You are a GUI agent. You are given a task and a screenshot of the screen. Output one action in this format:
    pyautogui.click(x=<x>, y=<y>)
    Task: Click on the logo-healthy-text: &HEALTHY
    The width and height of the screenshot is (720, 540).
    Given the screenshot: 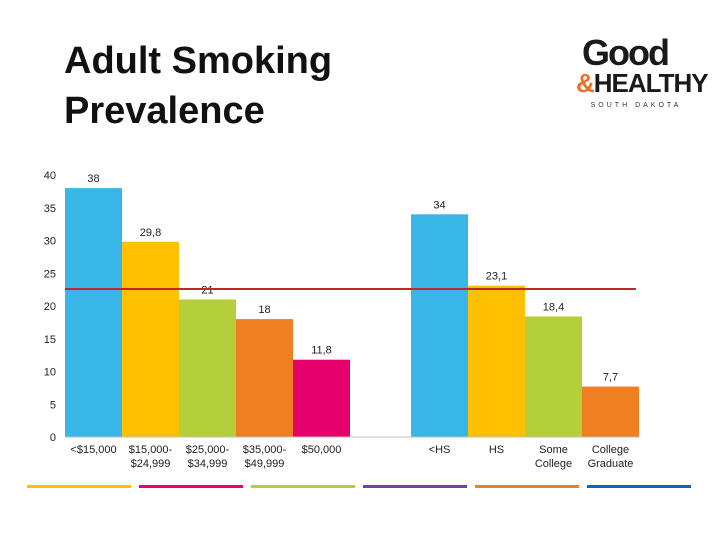 What is the action you would take?
    pyautogui.click(x=642, y=83)
    